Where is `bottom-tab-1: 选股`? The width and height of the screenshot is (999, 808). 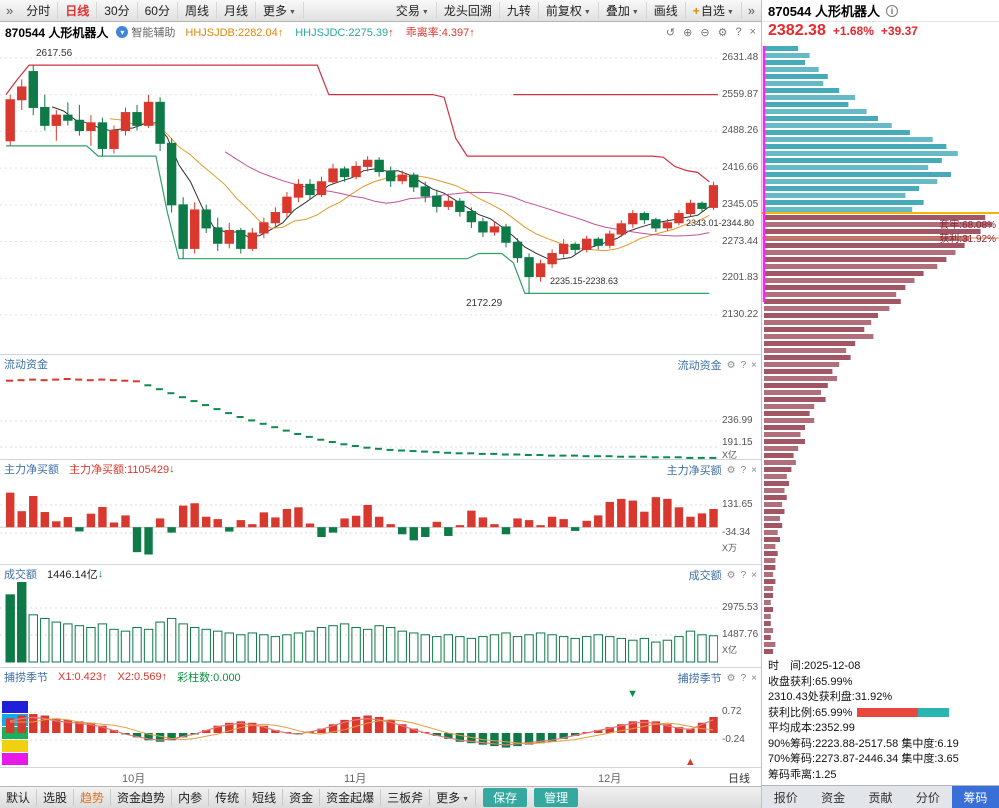 bottom-tab-1: 选股 is located at coordinates (56, 797).